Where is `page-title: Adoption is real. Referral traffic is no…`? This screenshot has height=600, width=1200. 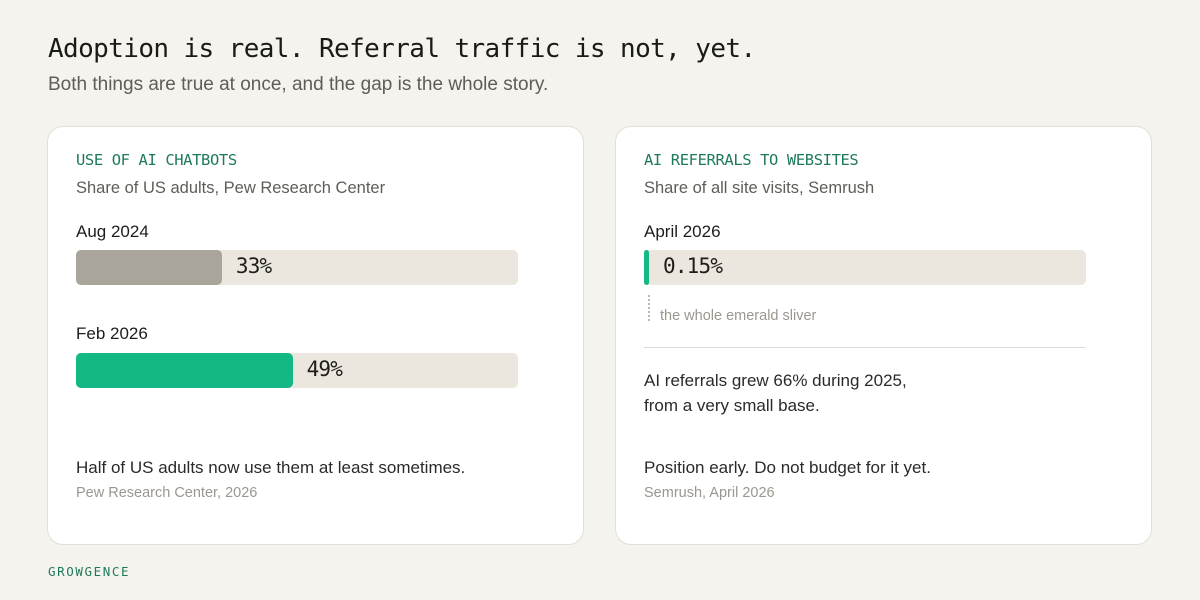
page-title: Adoption is real. Referral traffic is no… is located at coordinates (402, 49).